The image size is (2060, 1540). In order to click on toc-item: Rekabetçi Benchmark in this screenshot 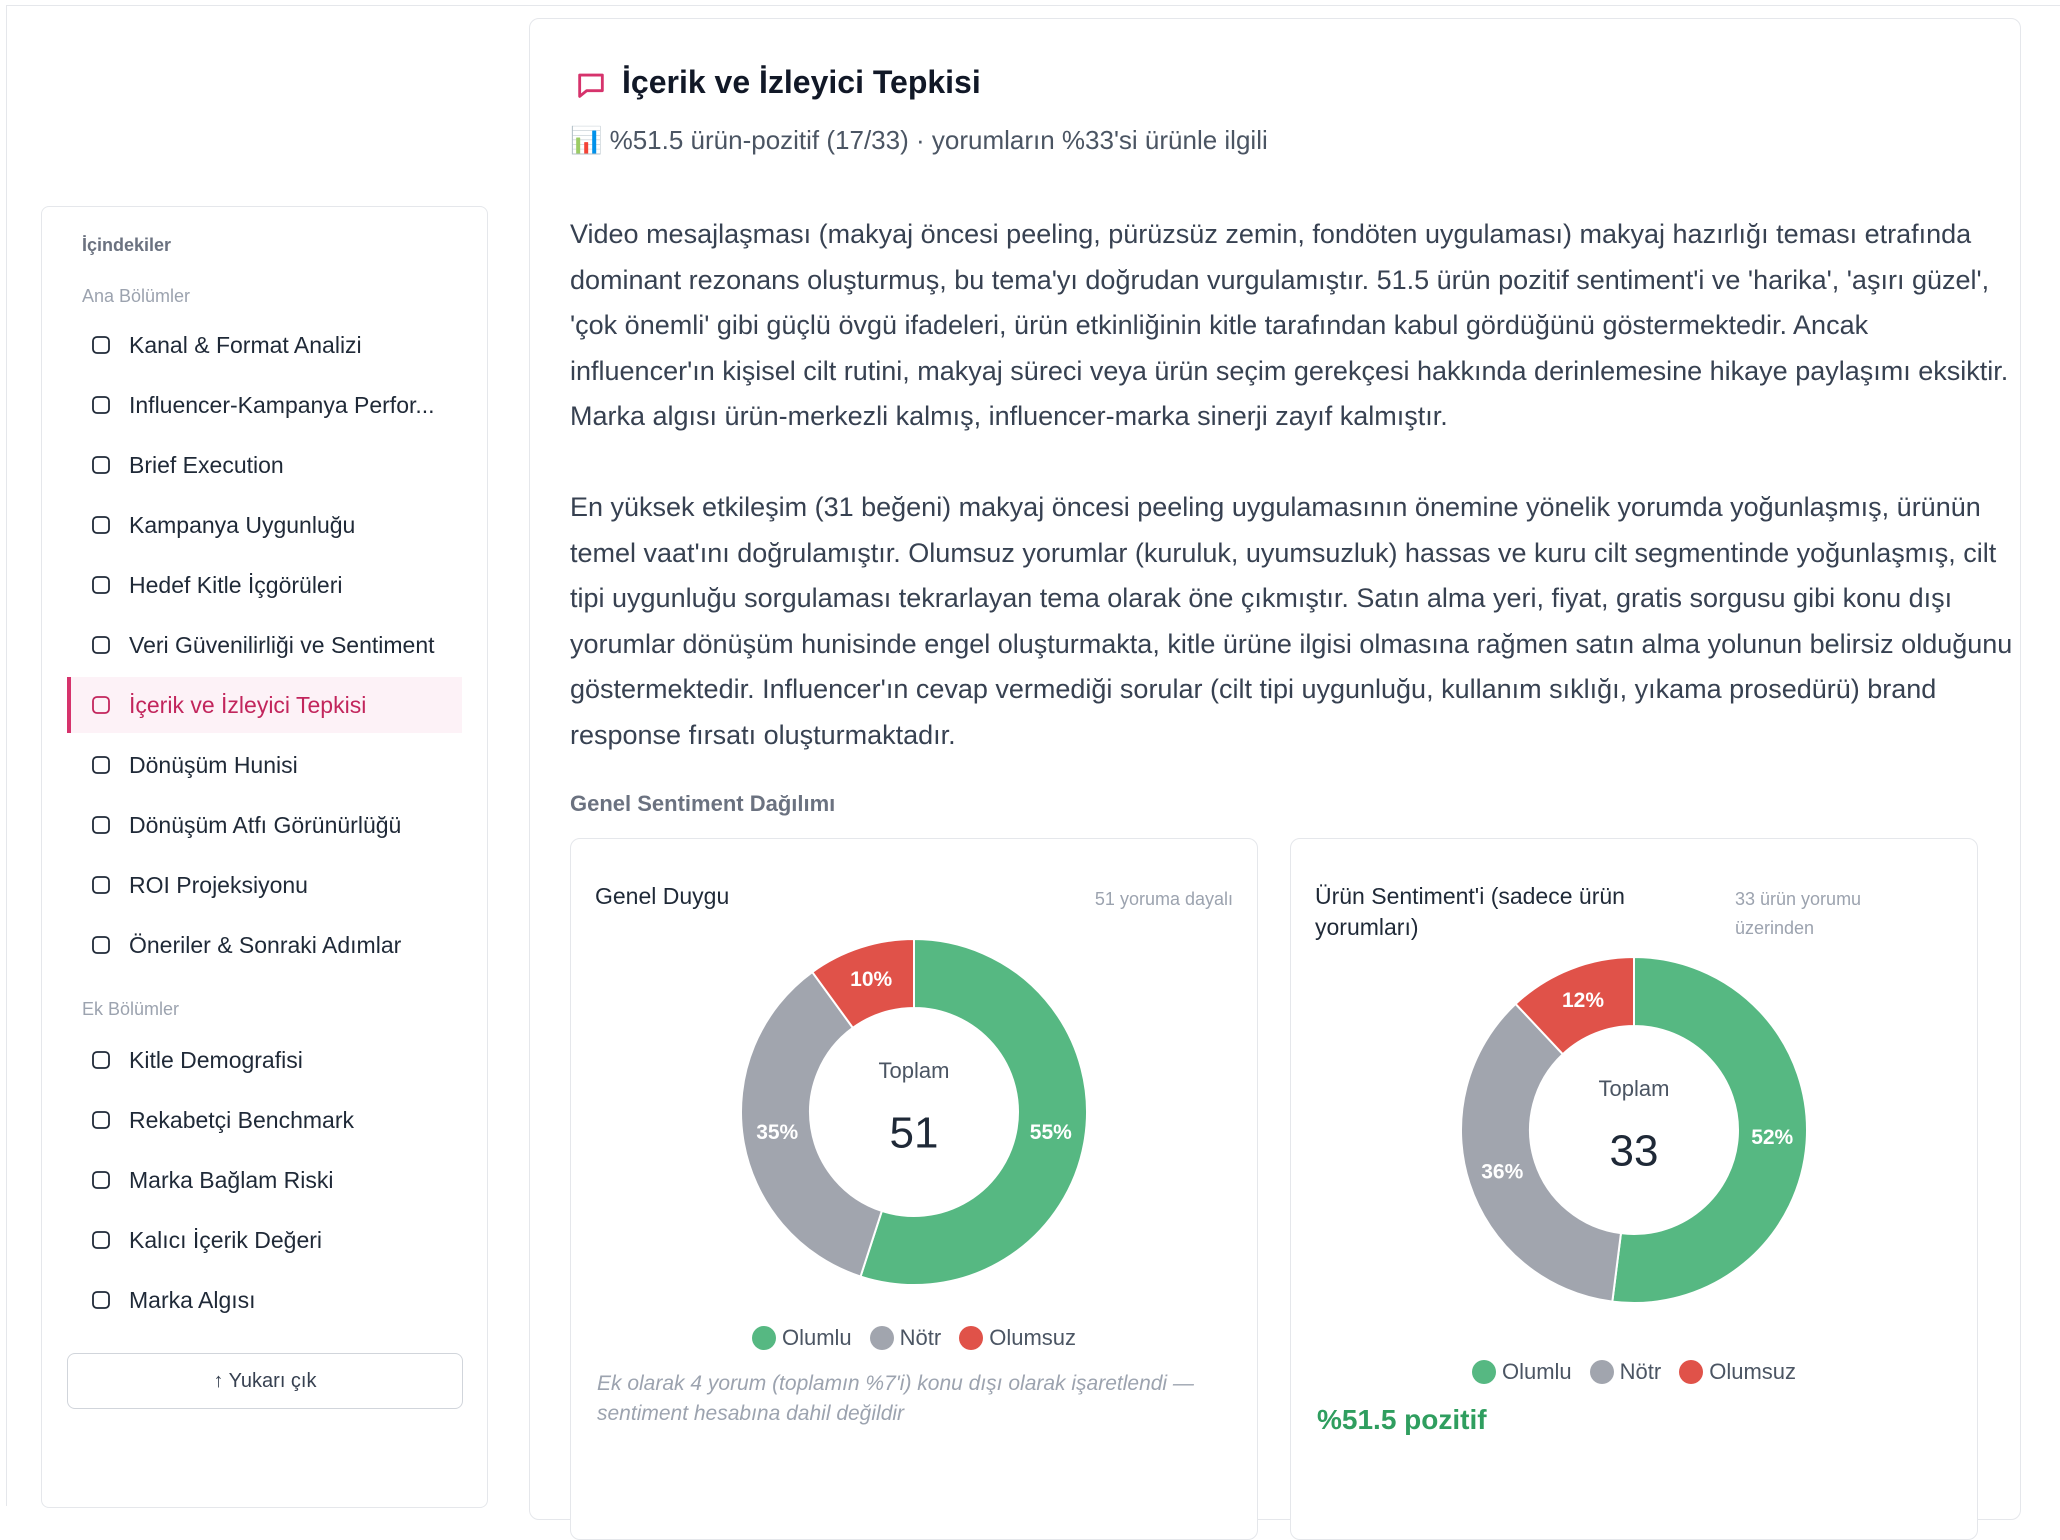, I will do `click(264, 1120)`.